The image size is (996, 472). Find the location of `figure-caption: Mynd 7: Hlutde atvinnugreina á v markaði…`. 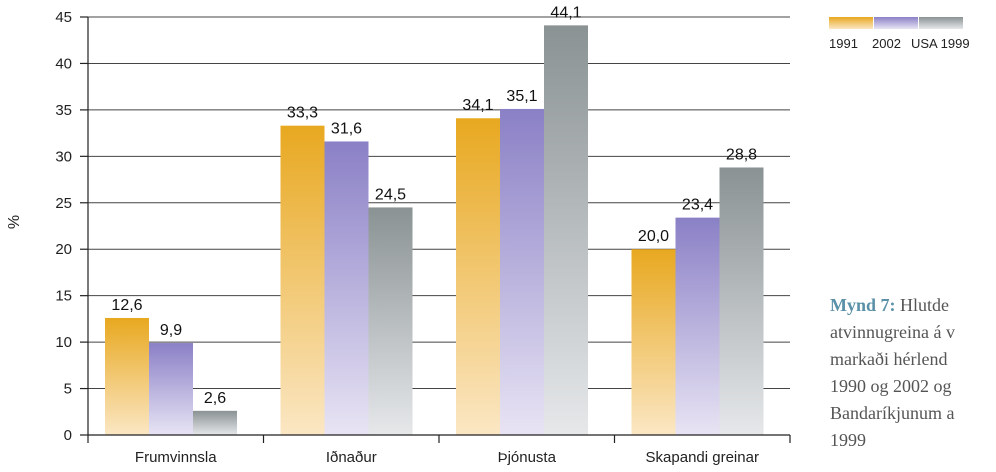

figure-caption: Mynd 7: Hlutde atvinnugreina á v markaði… is located at coordinates (913, 373).